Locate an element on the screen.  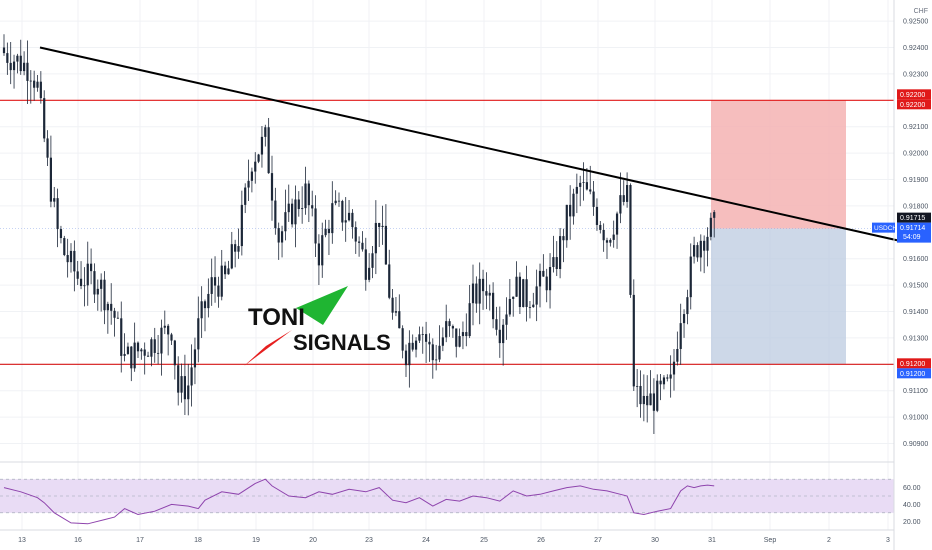
time-tick-label: 19 is located at coordinates (256, 540).